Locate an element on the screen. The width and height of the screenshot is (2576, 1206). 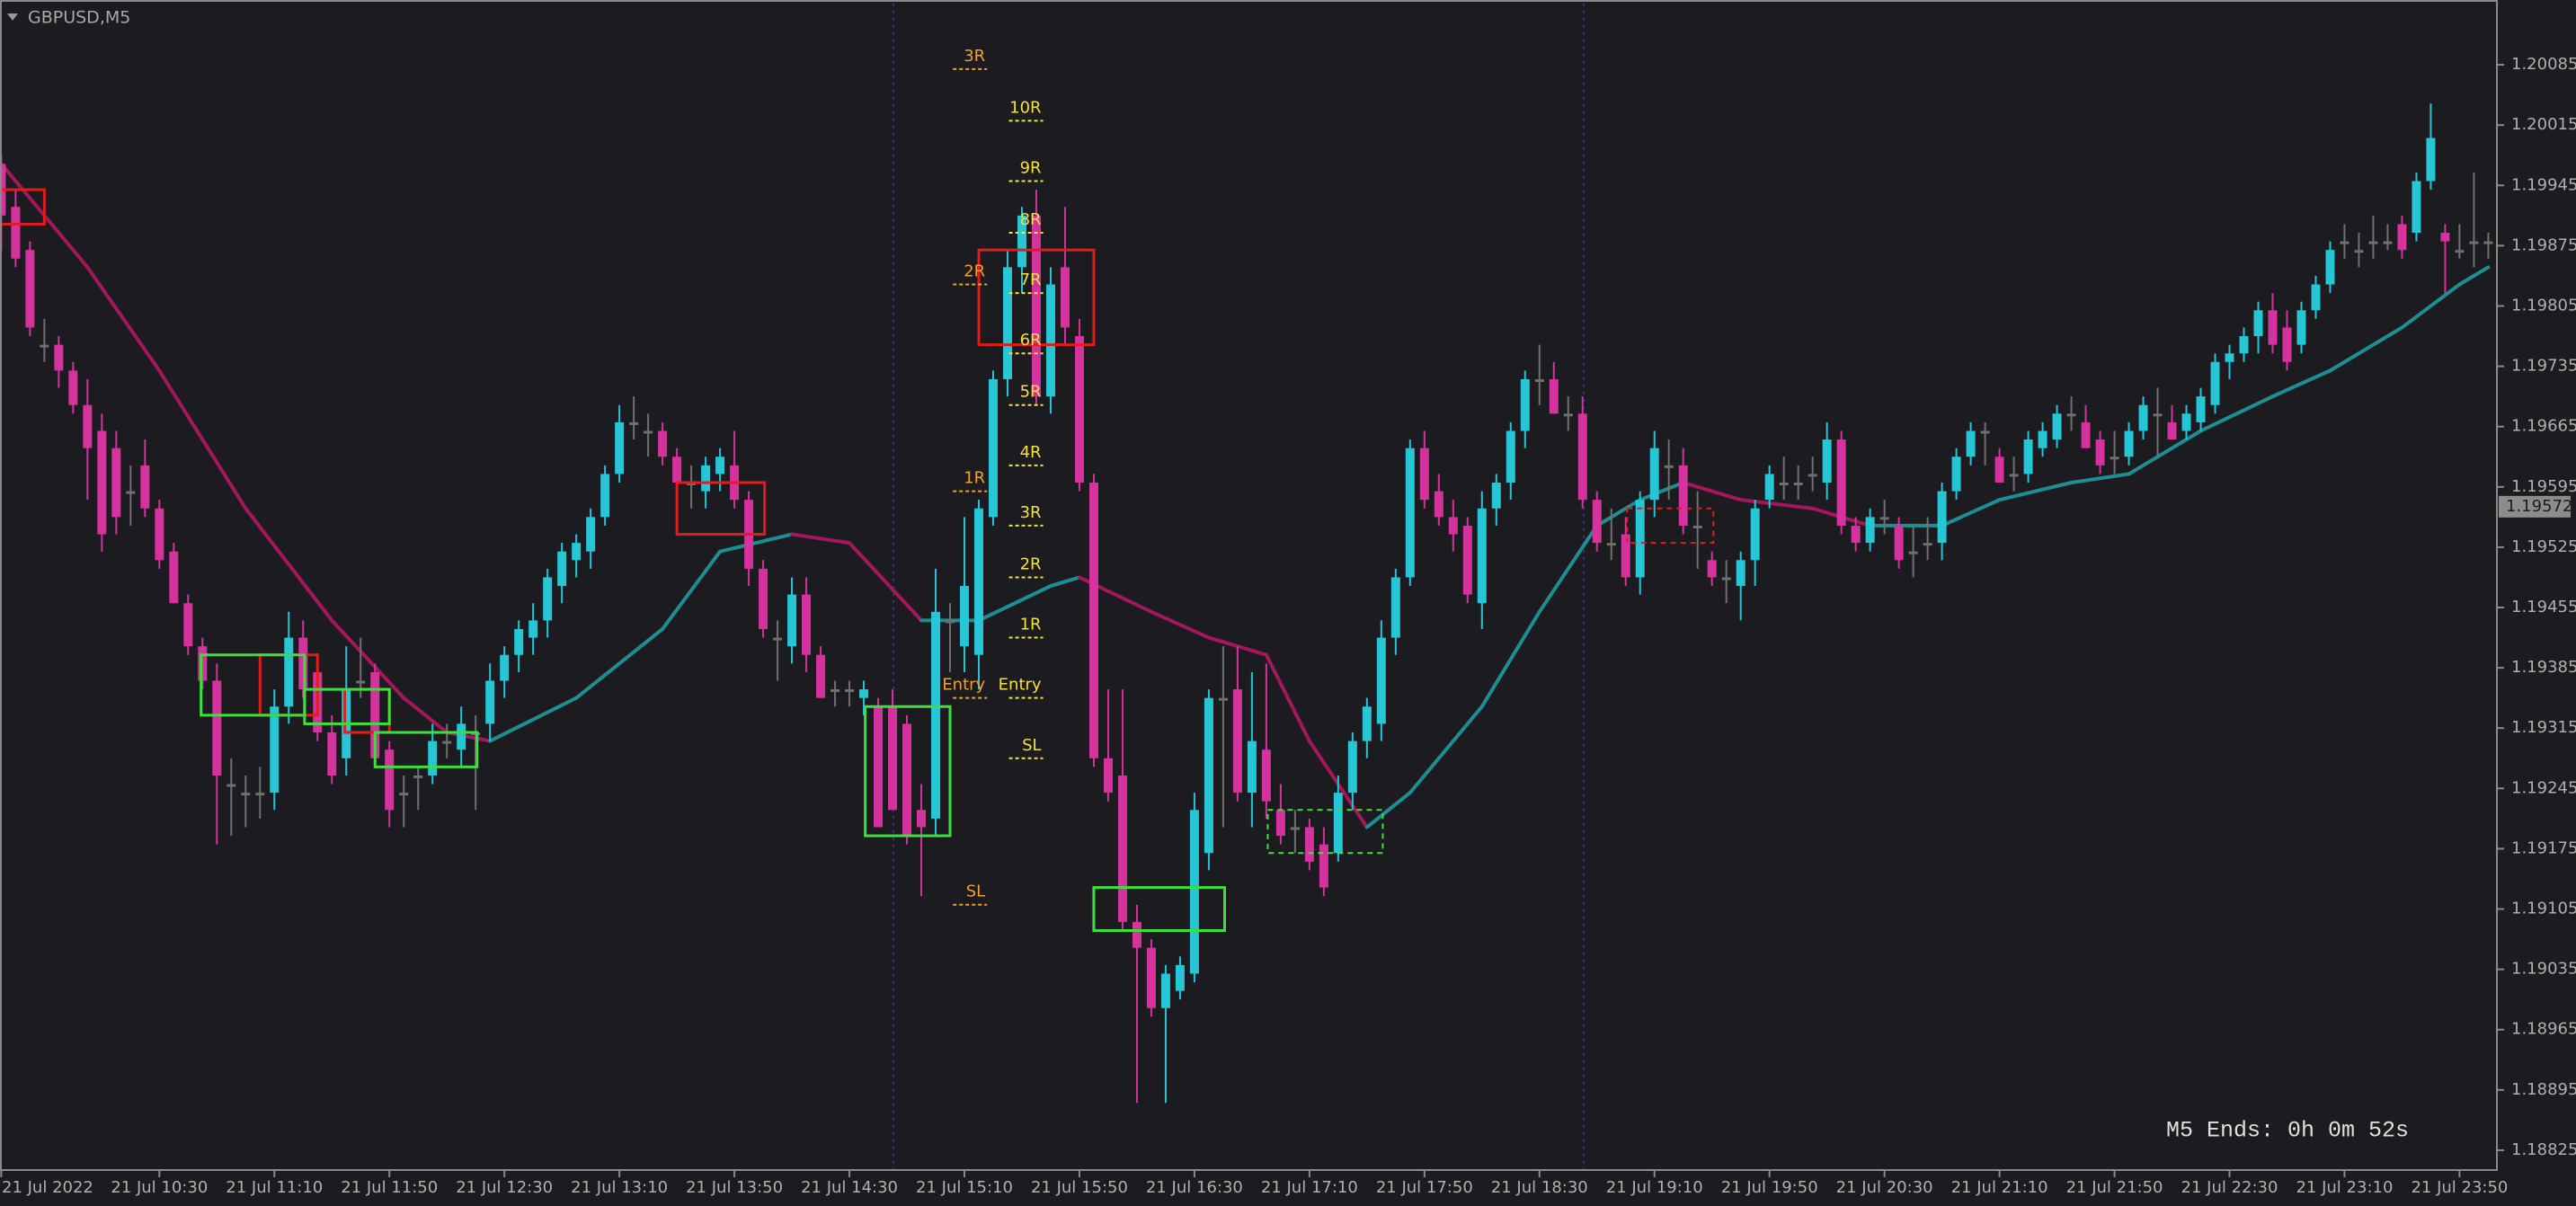
y-tick-label: 1.19665 is located at coordinates (2543, 426).